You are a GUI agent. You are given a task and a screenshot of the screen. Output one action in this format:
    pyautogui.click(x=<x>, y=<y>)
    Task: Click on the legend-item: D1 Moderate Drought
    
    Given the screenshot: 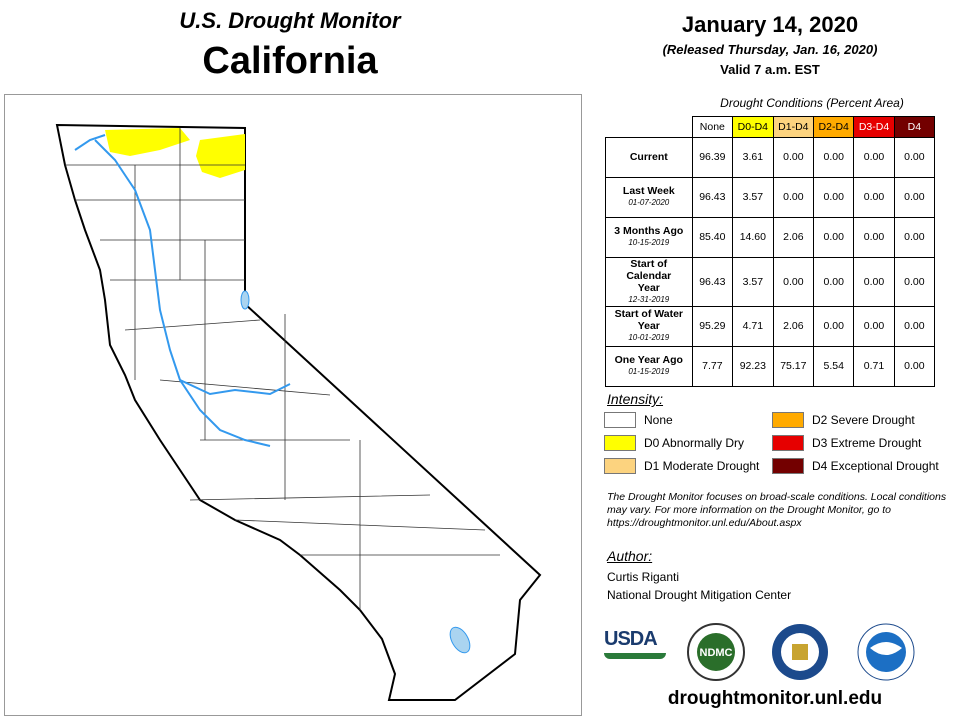 What is the action you would take?
    pyautogui.click(x=681, y=466)
    